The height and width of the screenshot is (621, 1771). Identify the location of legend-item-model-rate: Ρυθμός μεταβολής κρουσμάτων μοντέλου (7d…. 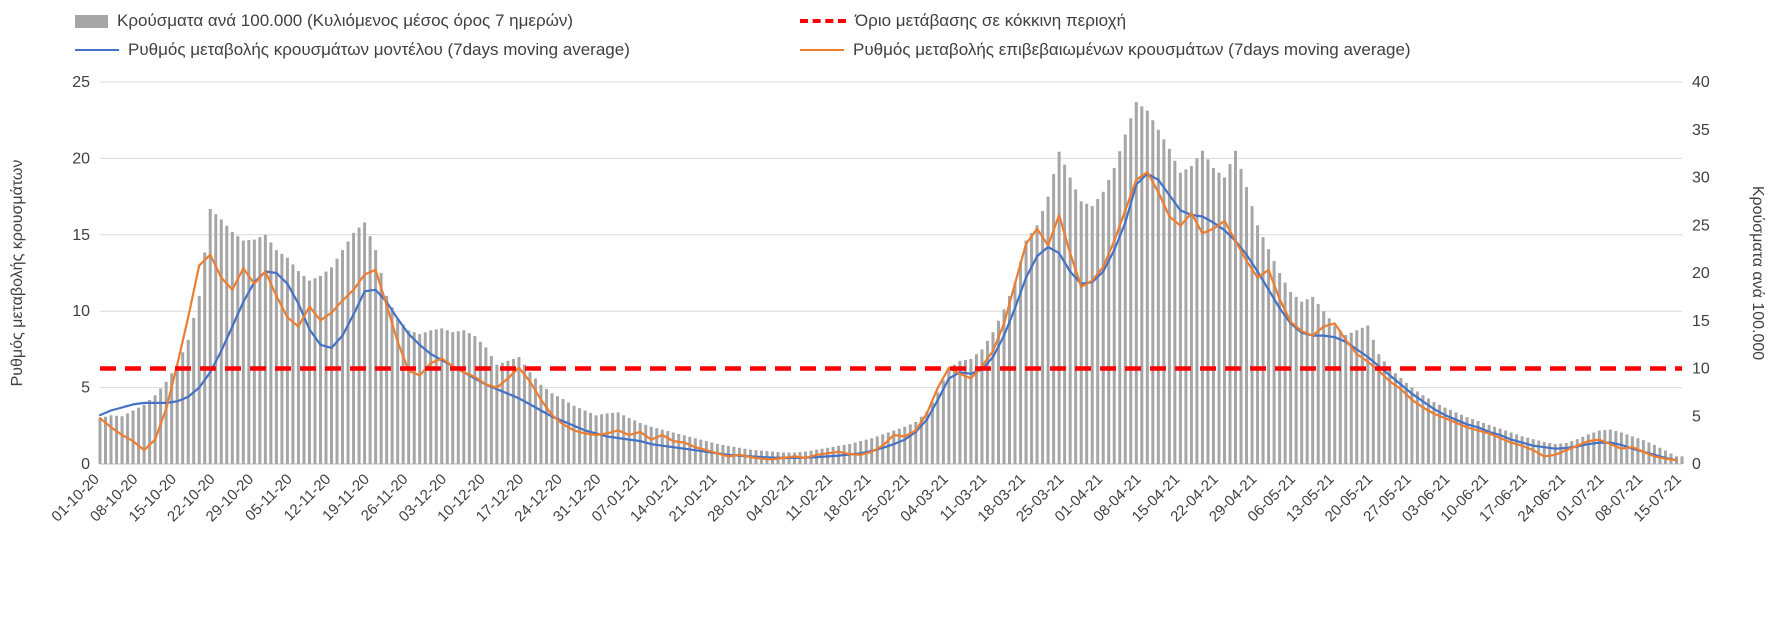
(352, 50).